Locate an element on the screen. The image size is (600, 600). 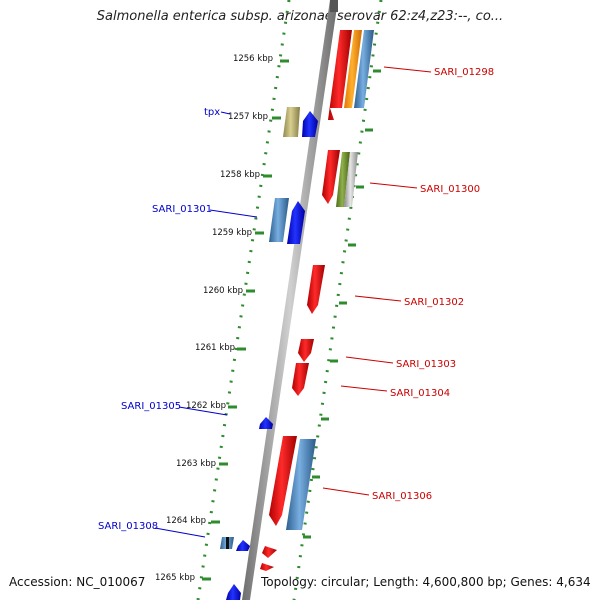
kbp-label: 1262 kbp is located at coordinates (206, 406).